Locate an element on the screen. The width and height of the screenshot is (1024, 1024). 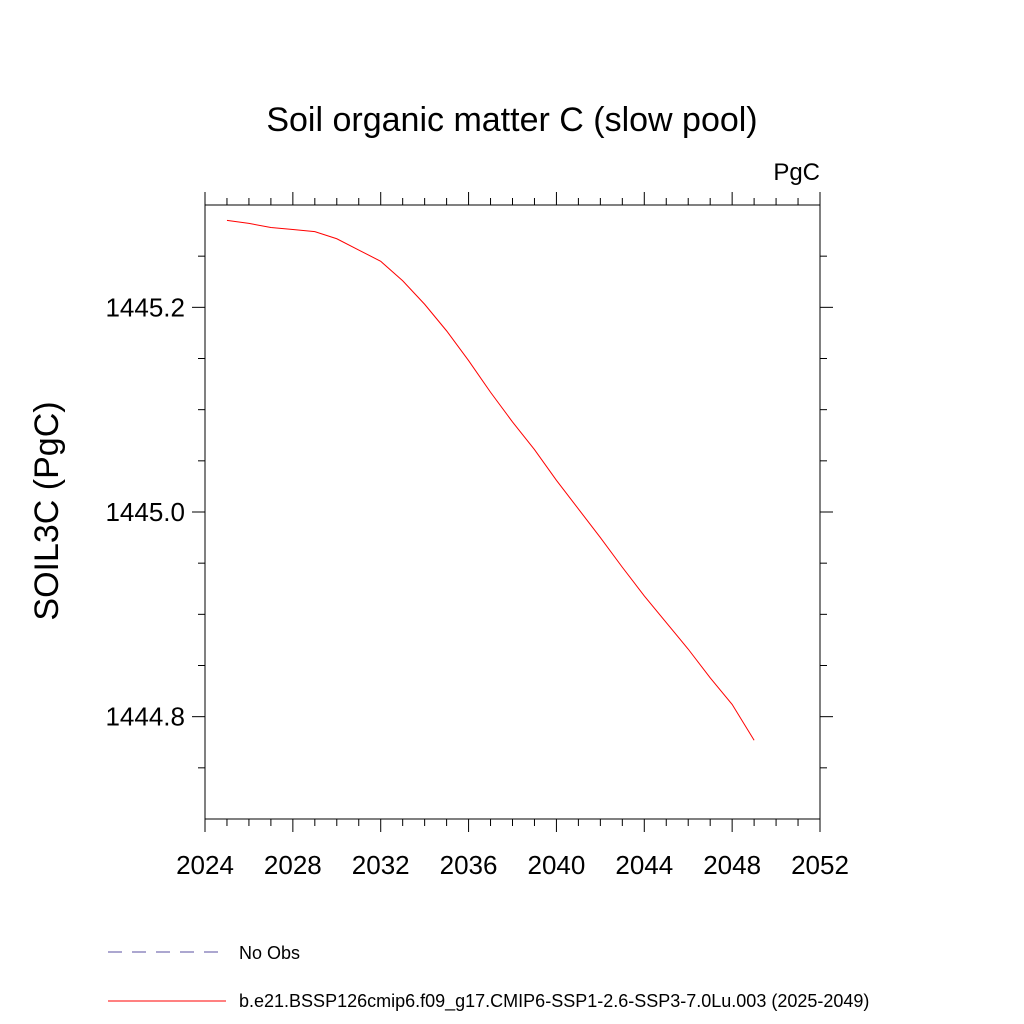
y-tick-labels: 1444.8 1445.0 1445.2 is located at coordinates (145, 511).